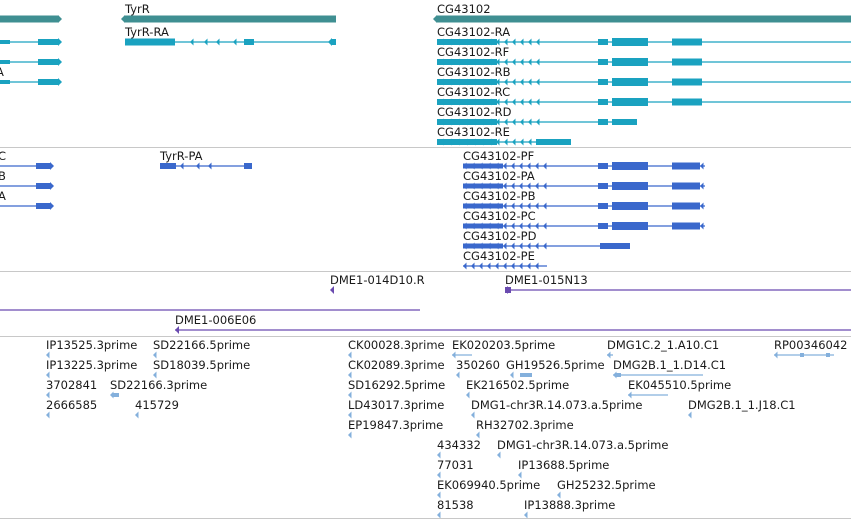  What do you see at coordinates (570, 505) in the screenshot?
I see `est-label: IP13888.3prime` at bounding box center [570, 505].